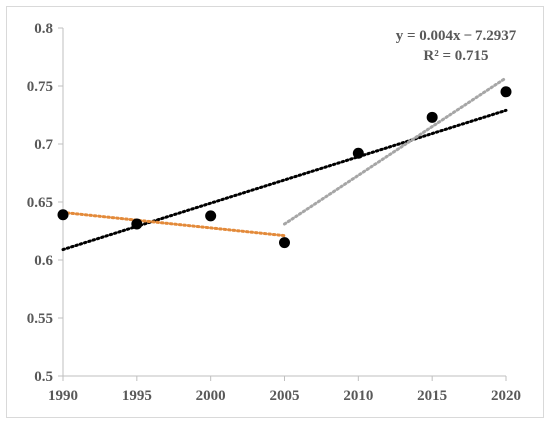  What do you see at coordinates (506, 396) in the screenshot?
I see `x-tick-label: 2020` at bounding box center [506, 396].